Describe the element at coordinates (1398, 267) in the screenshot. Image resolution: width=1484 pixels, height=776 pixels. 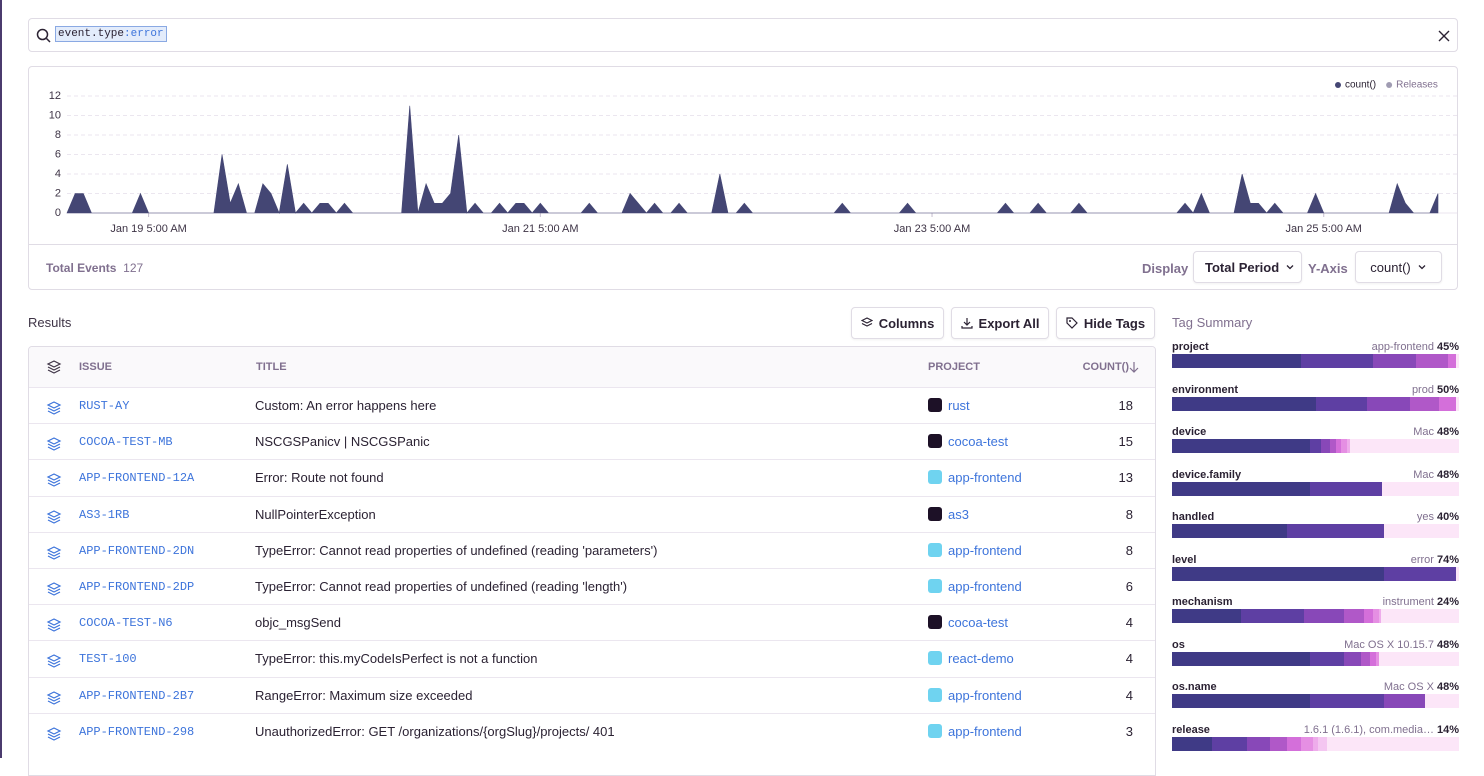
I see `yaxis-select: count()` at that location.